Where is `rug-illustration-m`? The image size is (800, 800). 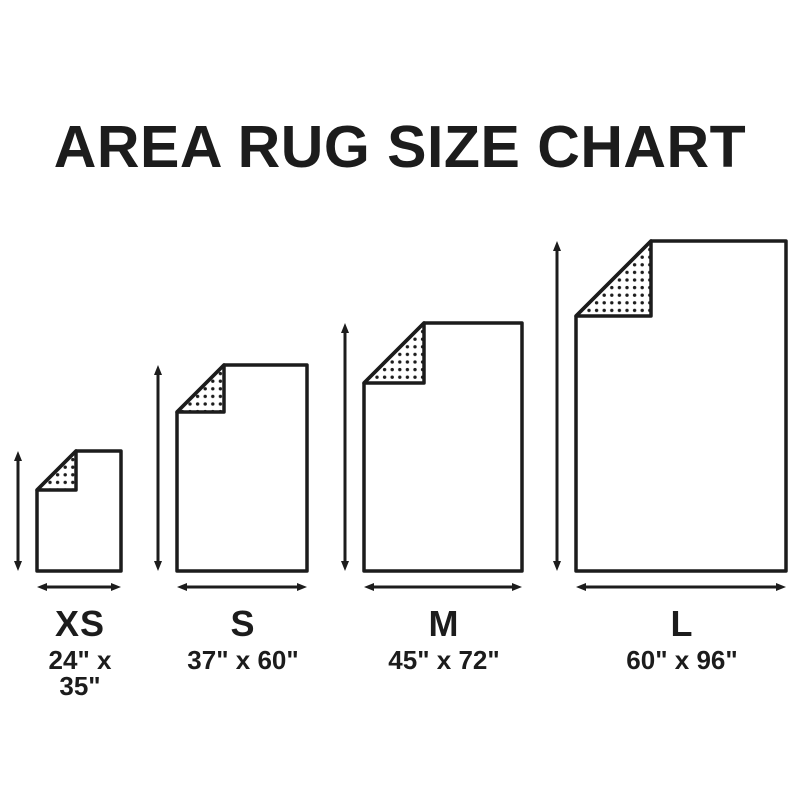
rug-illustration-m is located at coordinates (432, 456).